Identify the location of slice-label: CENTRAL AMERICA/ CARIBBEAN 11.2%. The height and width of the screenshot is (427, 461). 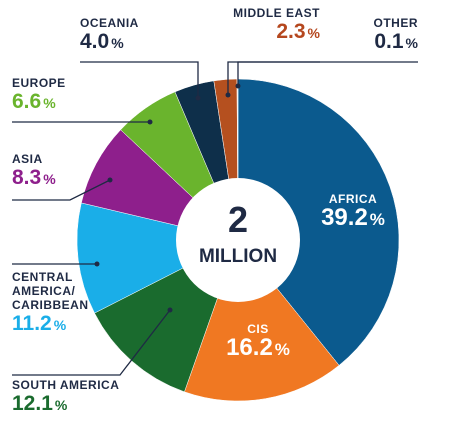
(50, 303).